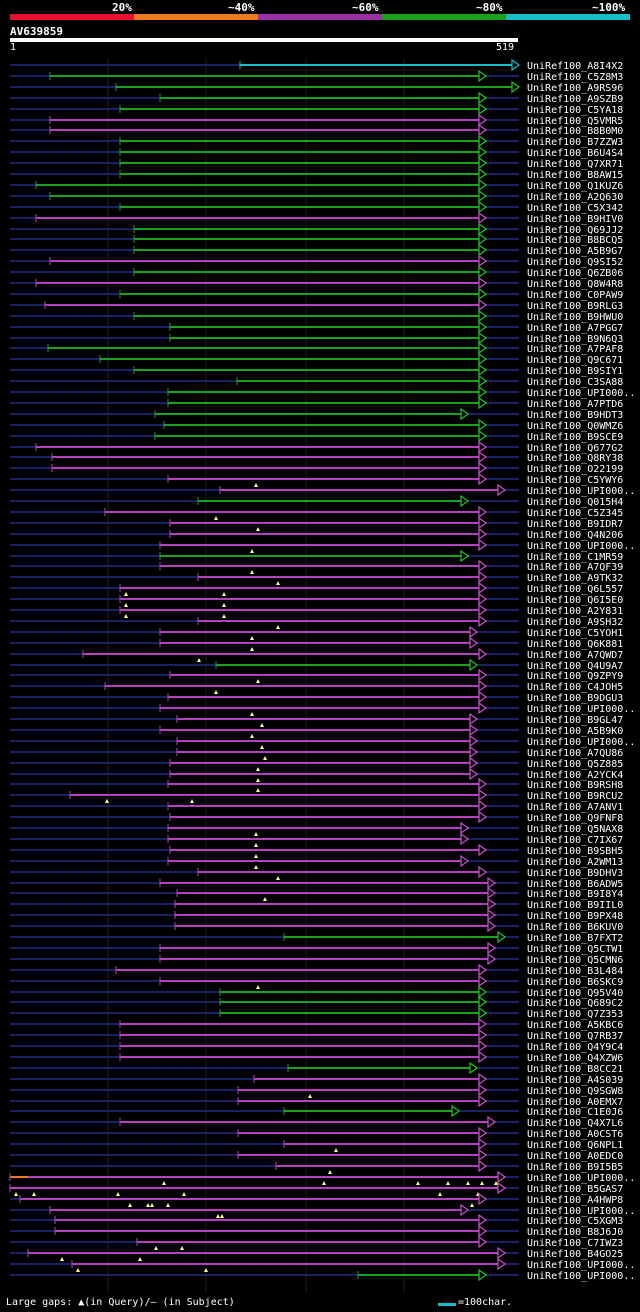 This screenshot has width=640, height=1312. What do you see at coordinates (316, 665) in the screenshot?
I see `hit-row: UniRef100_Q4U9A7` at bounding box center [316, 665].